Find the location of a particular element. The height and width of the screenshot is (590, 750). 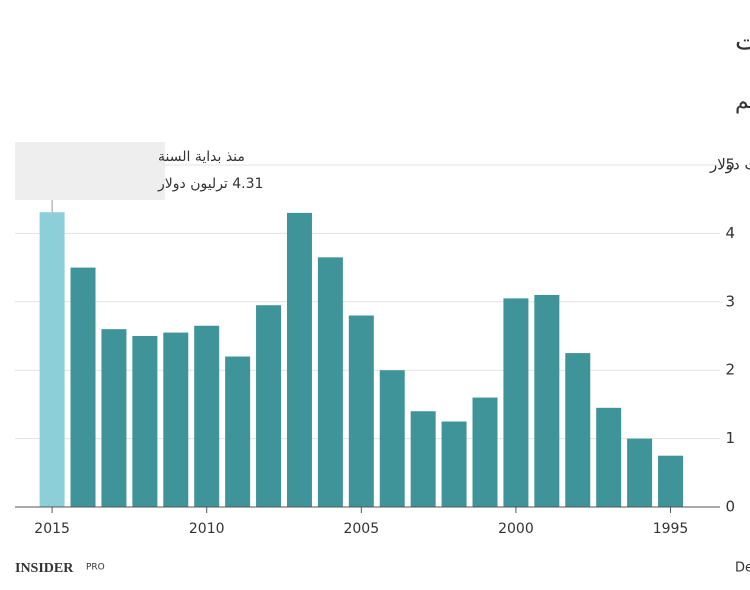

x-tick-label: 2015 is located at coordinates (52, 529).